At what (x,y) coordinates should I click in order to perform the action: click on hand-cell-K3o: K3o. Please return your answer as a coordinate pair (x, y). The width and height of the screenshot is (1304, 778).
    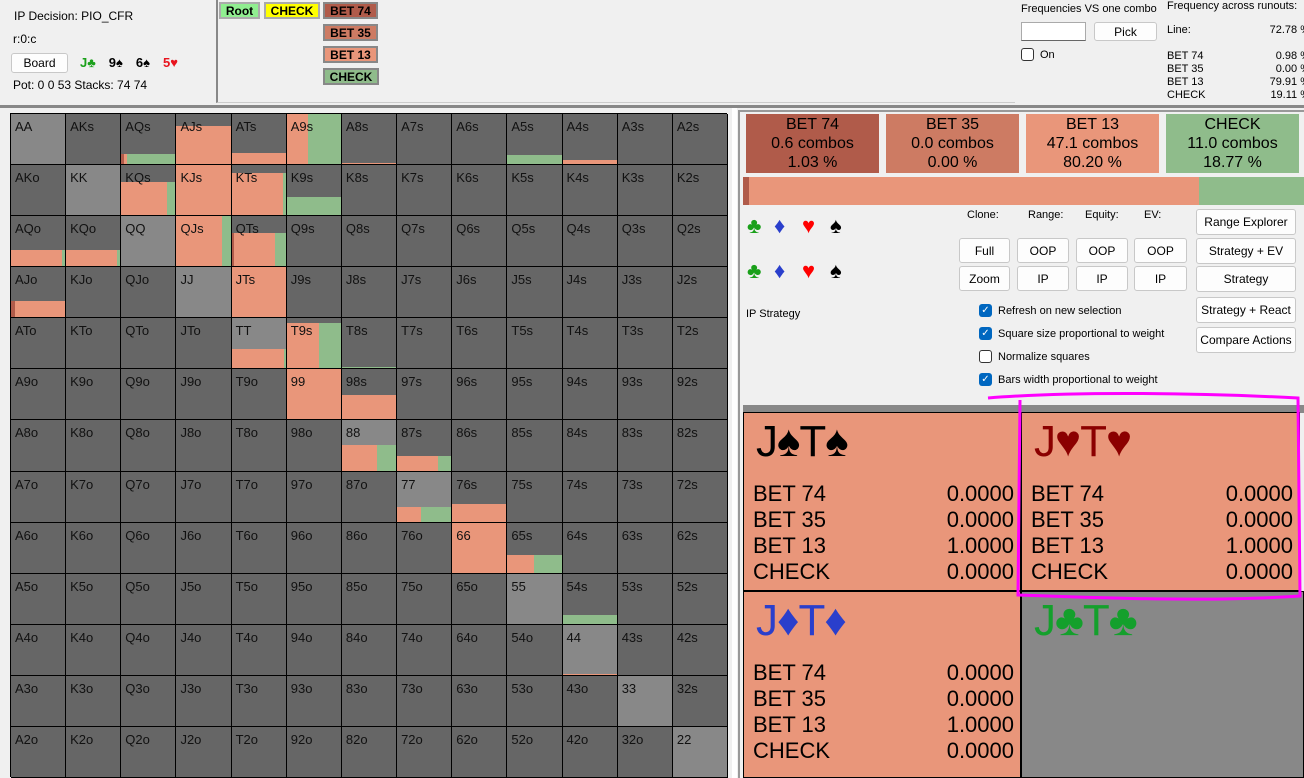
    Looking at the image, I should click on (94, 701).